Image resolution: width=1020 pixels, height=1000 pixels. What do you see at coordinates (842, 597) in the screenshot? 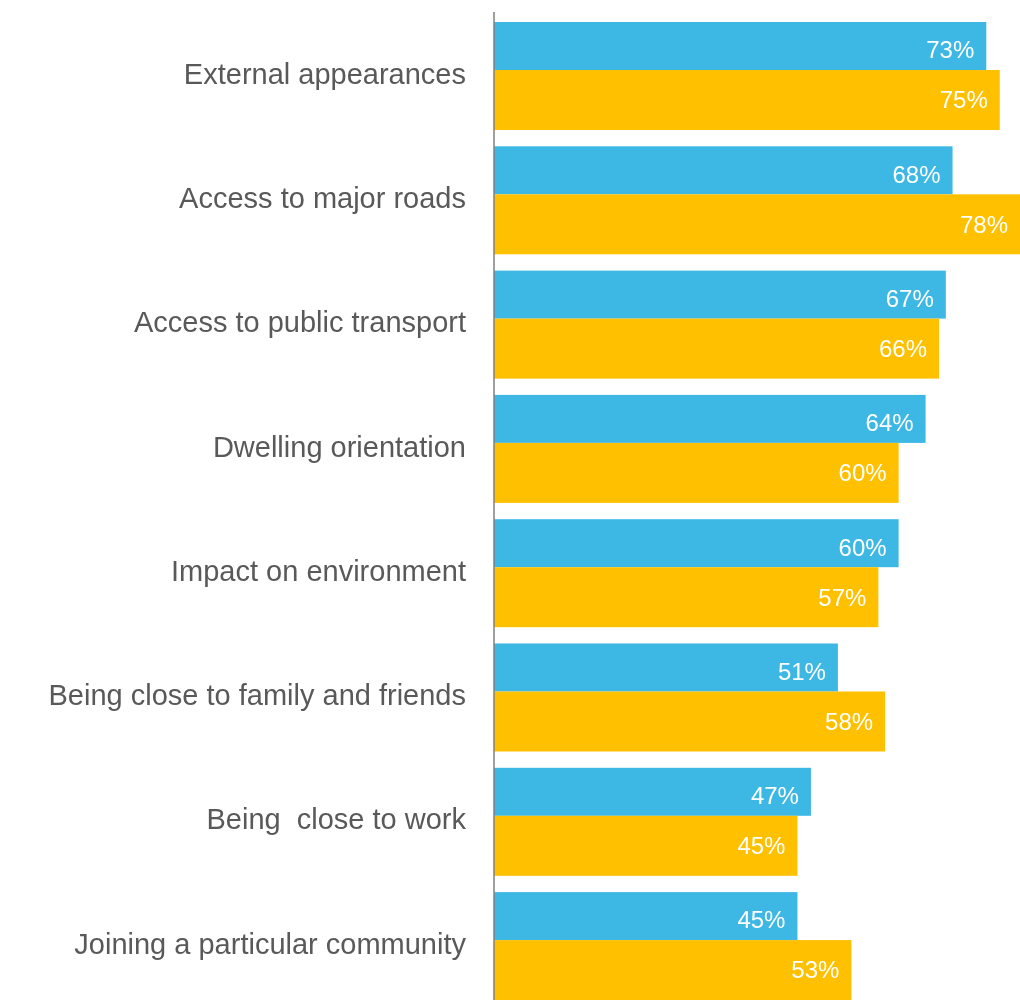
I see `data-label: 57%` at bounding box center [842, 597].